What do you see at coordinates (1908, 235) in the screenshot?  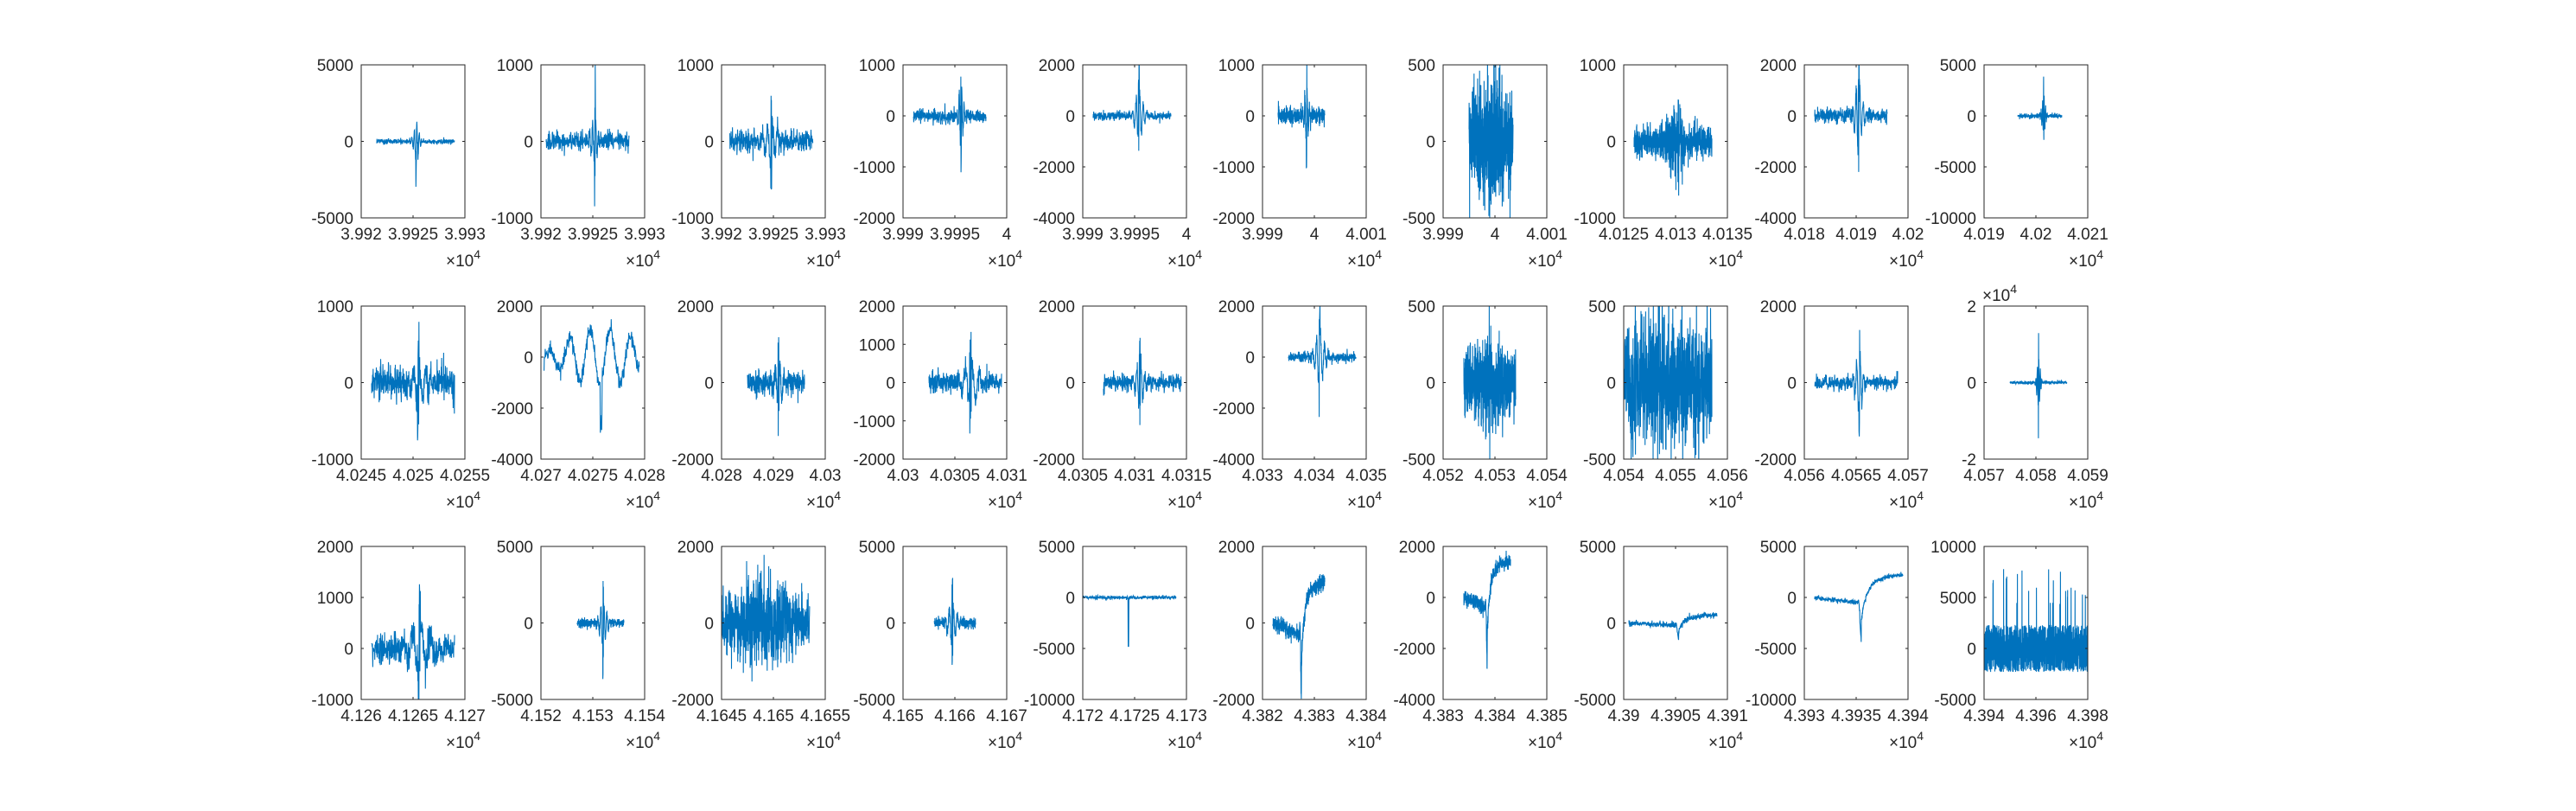 I see `x-tick-label: 4.02` at bounding box center [1908, 235].